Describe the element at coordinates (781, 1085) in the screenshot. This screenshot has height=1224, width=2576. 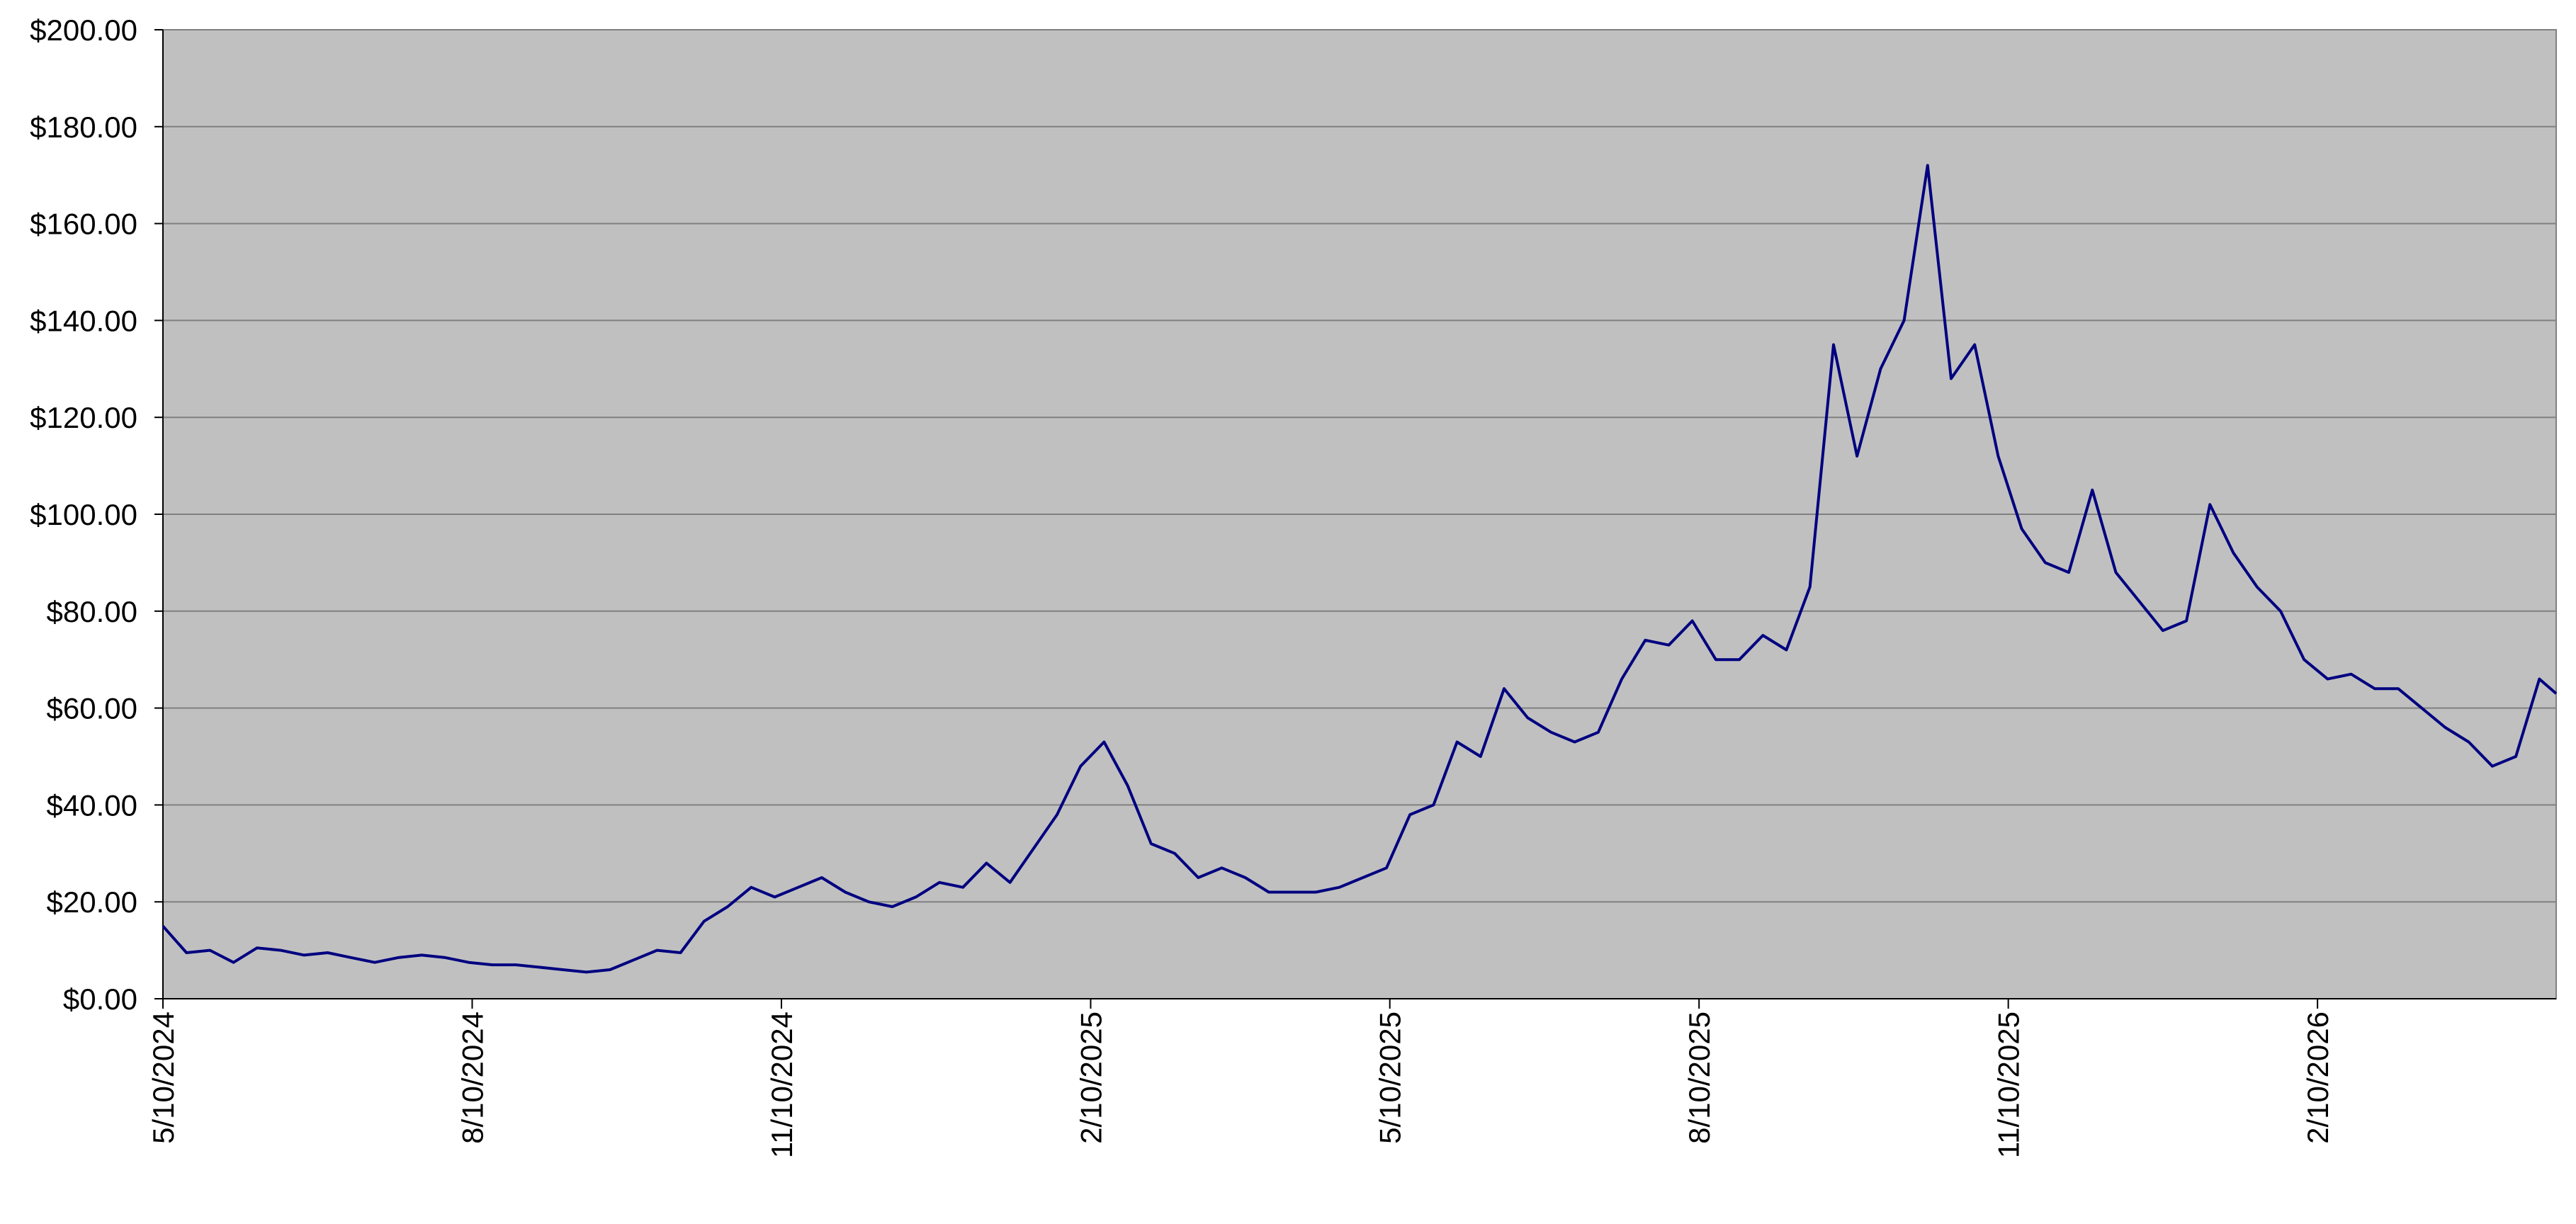
I see `x-tick-label: 11/10/2024` at that location.